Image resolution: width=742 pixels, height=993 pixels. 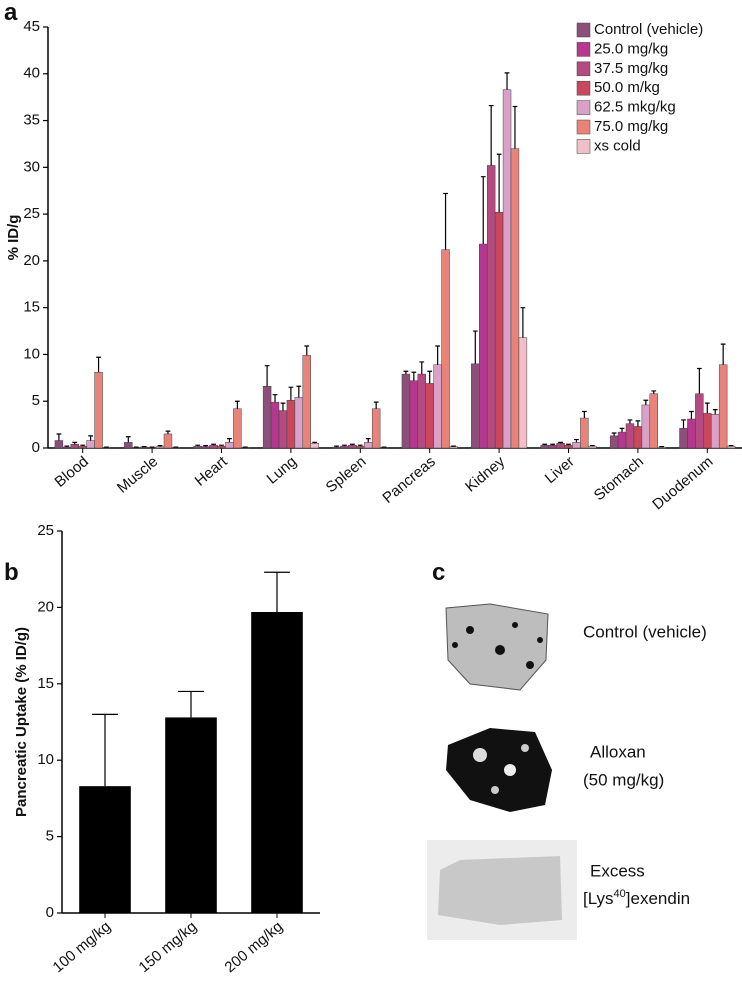 I want to click on x-tick-label: Duodenum, so click(x=682, y=483).